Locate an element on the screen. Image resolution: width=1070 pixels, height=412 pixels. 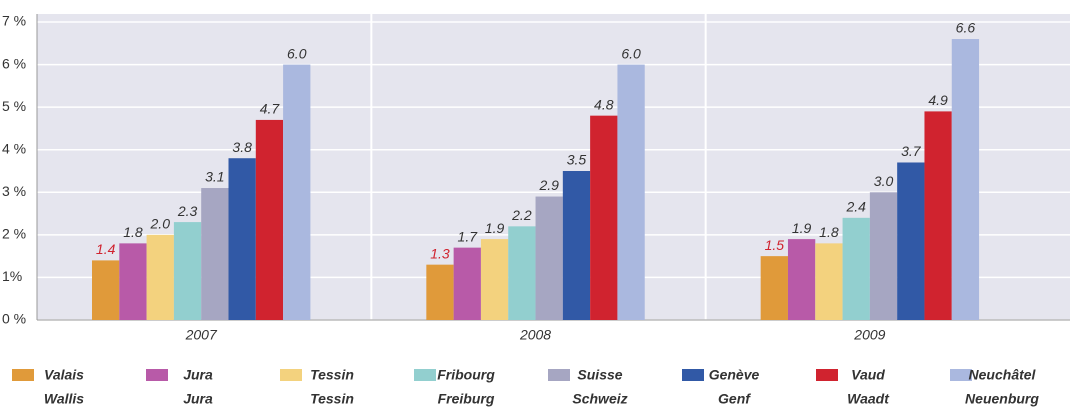
y-tick-label: 4 % is located at coordinates (14, 148).